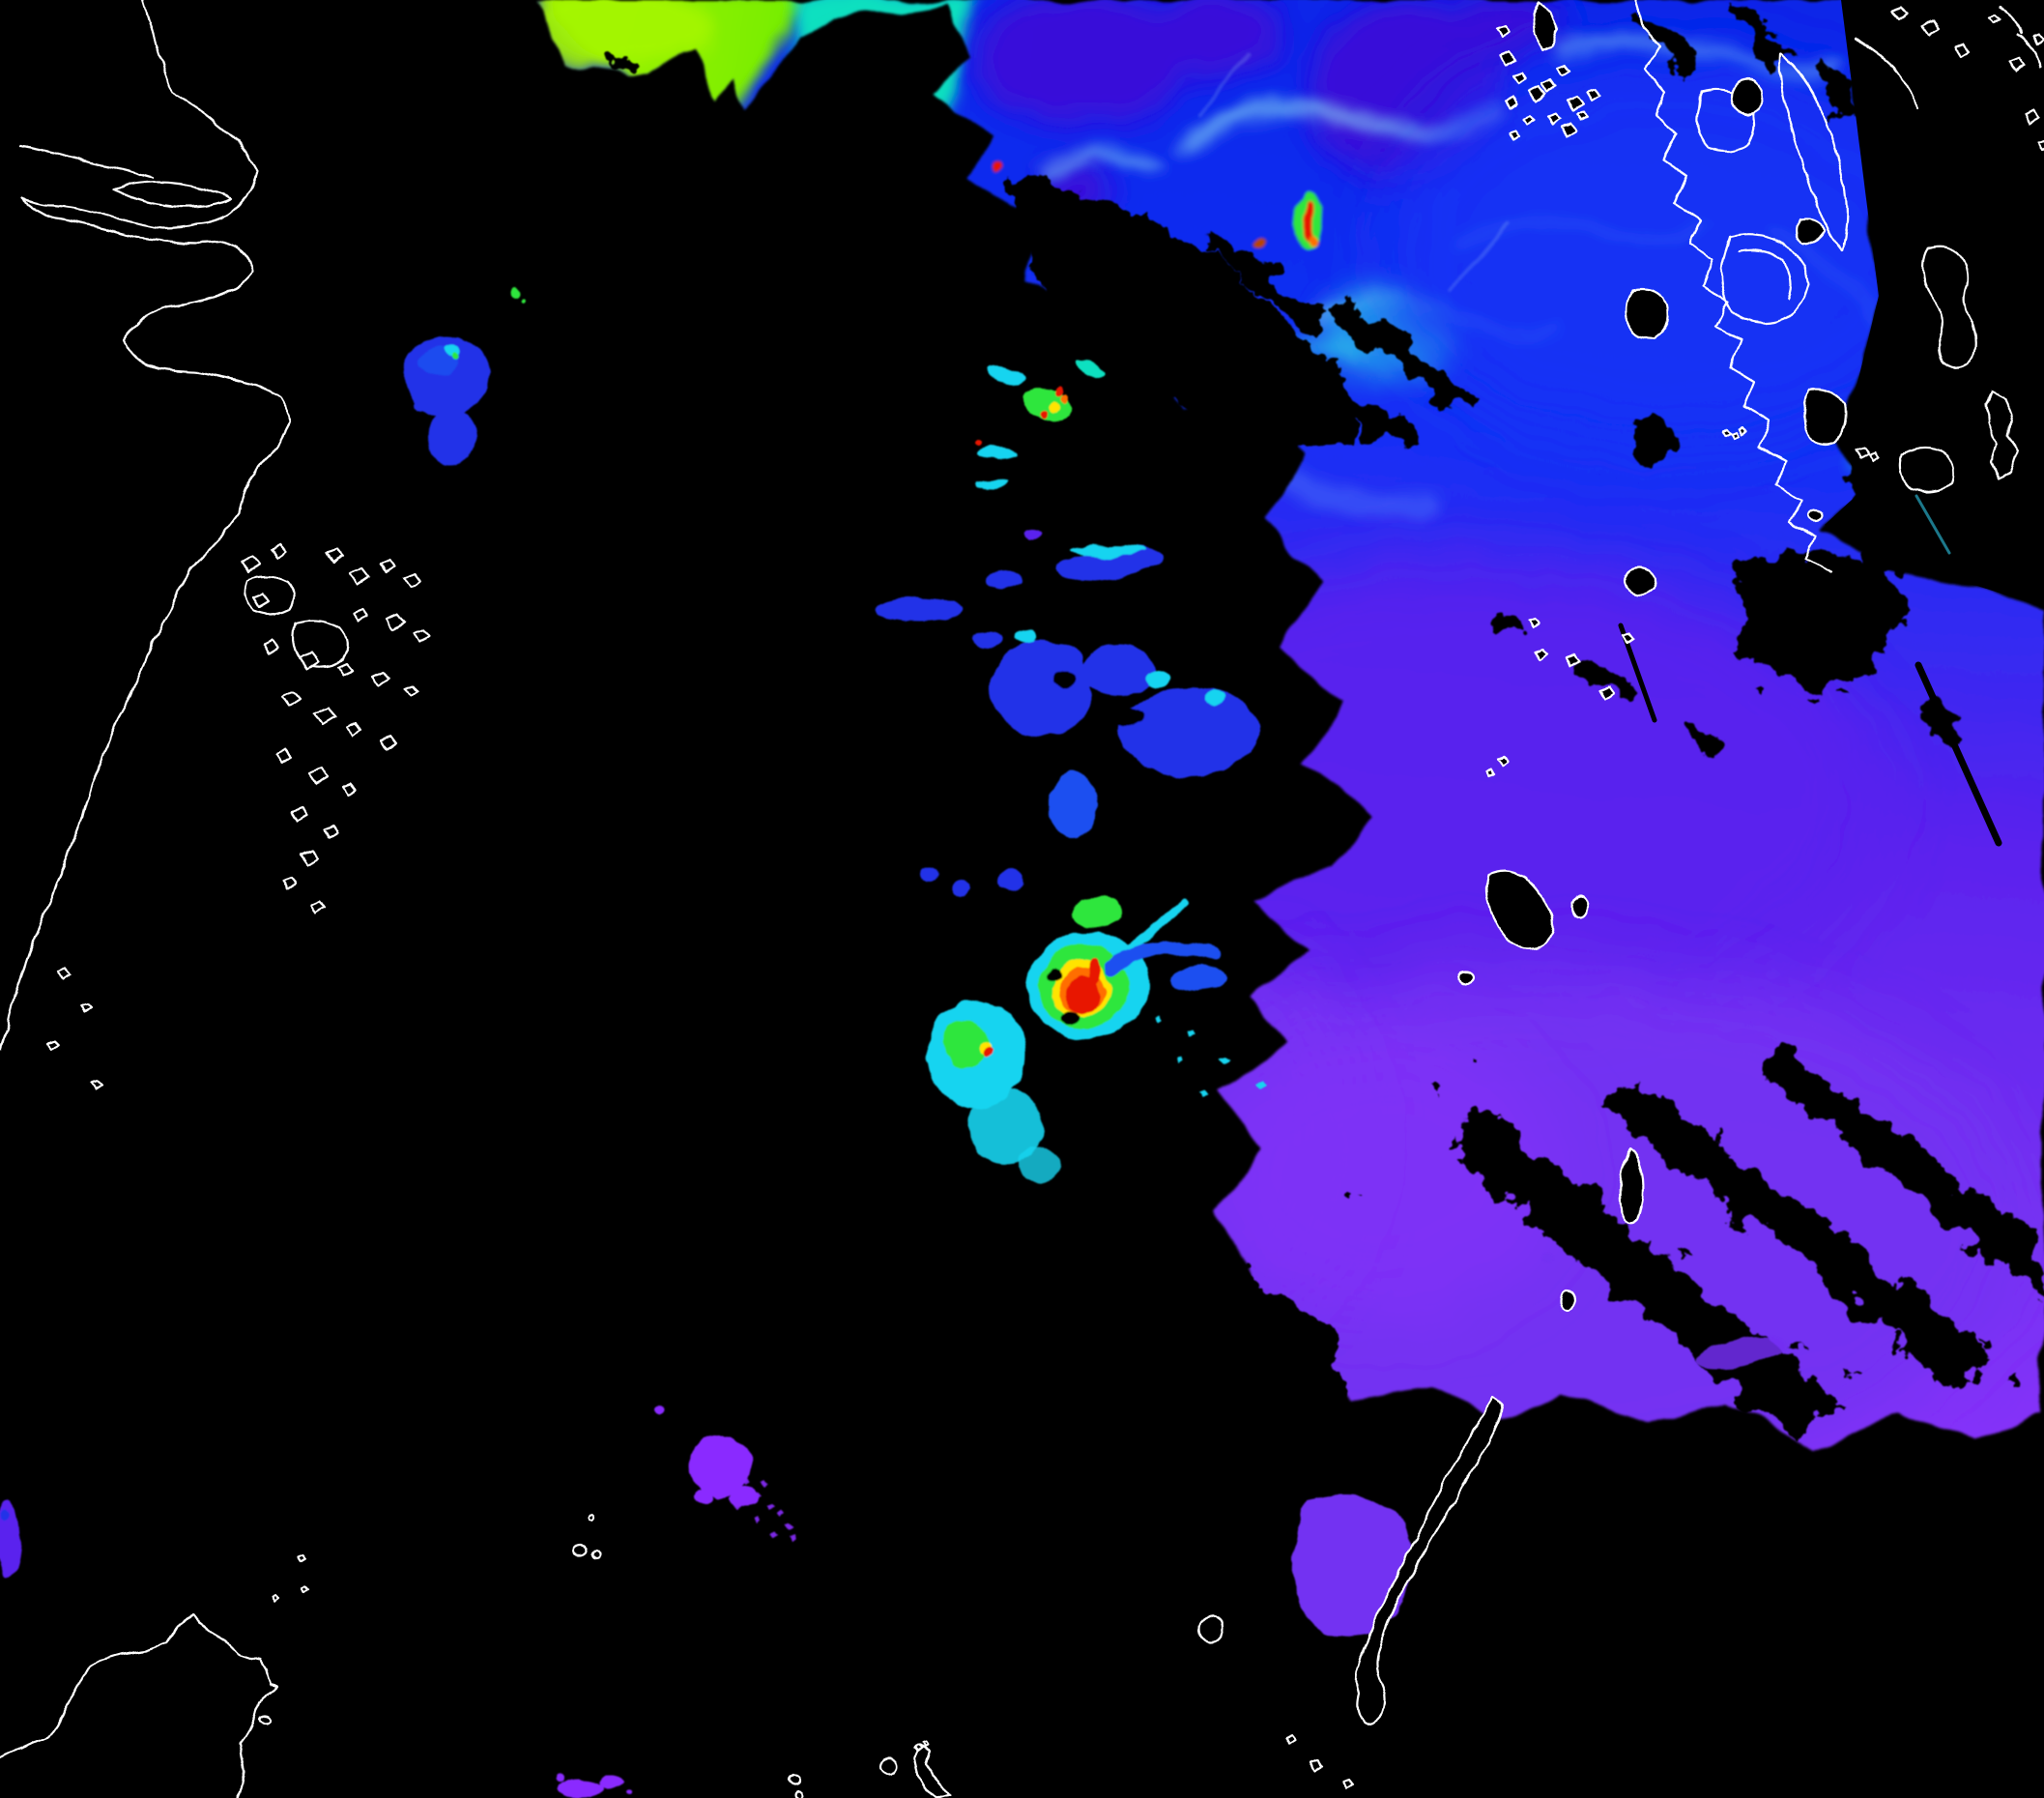  Describe the element at coordinates (1183, 309) in the screenshot. I see `cloud-intrusion-central` at that location.